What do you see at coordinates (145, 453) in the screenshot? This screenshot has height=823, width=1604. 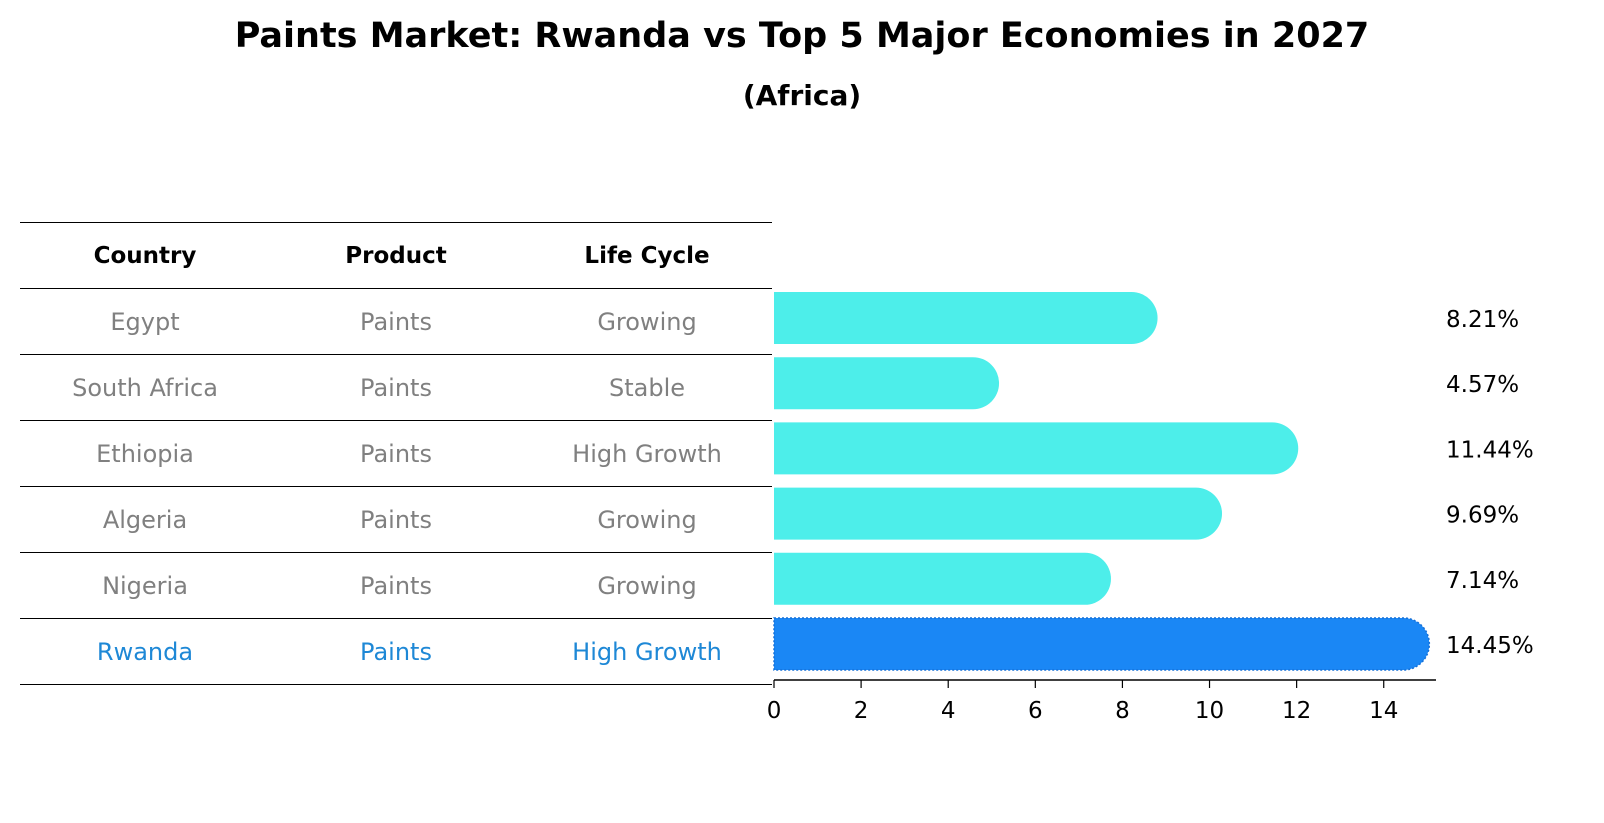 I see `country-cell: Ethiopia` at bounding box center [145, 453].